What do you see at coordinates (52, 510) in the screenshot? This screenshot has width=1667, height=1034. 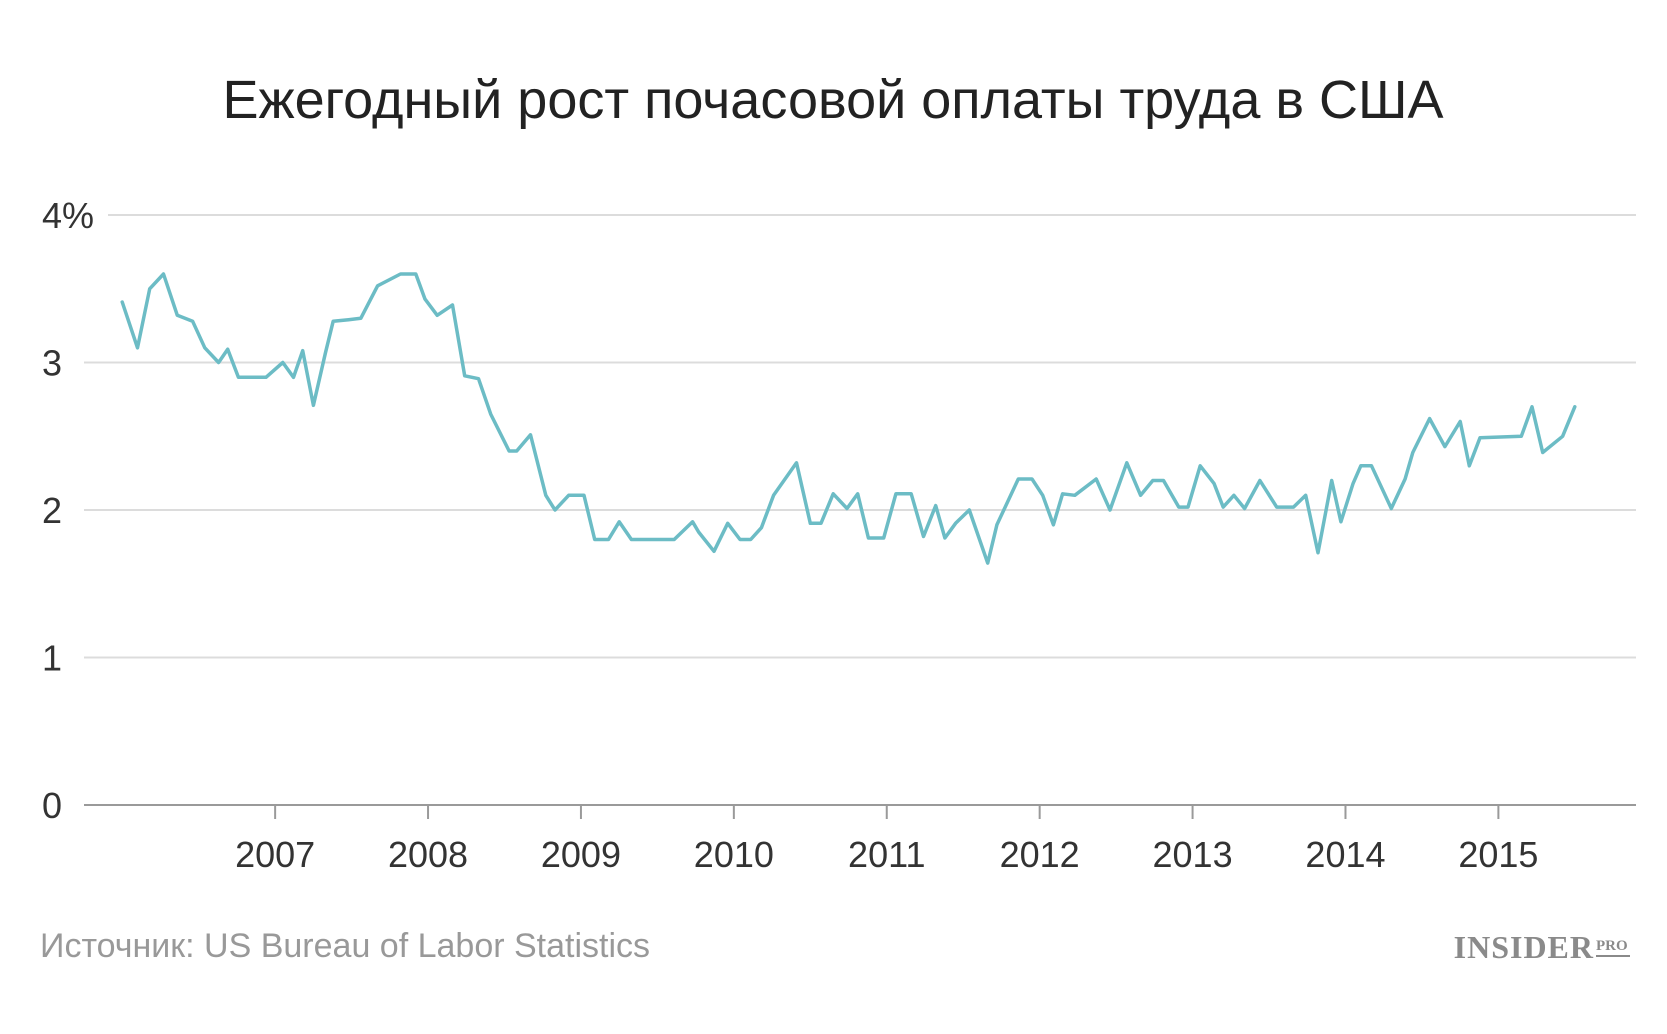 I see `y-tick-label: 2` at bounding box center [52, 510].